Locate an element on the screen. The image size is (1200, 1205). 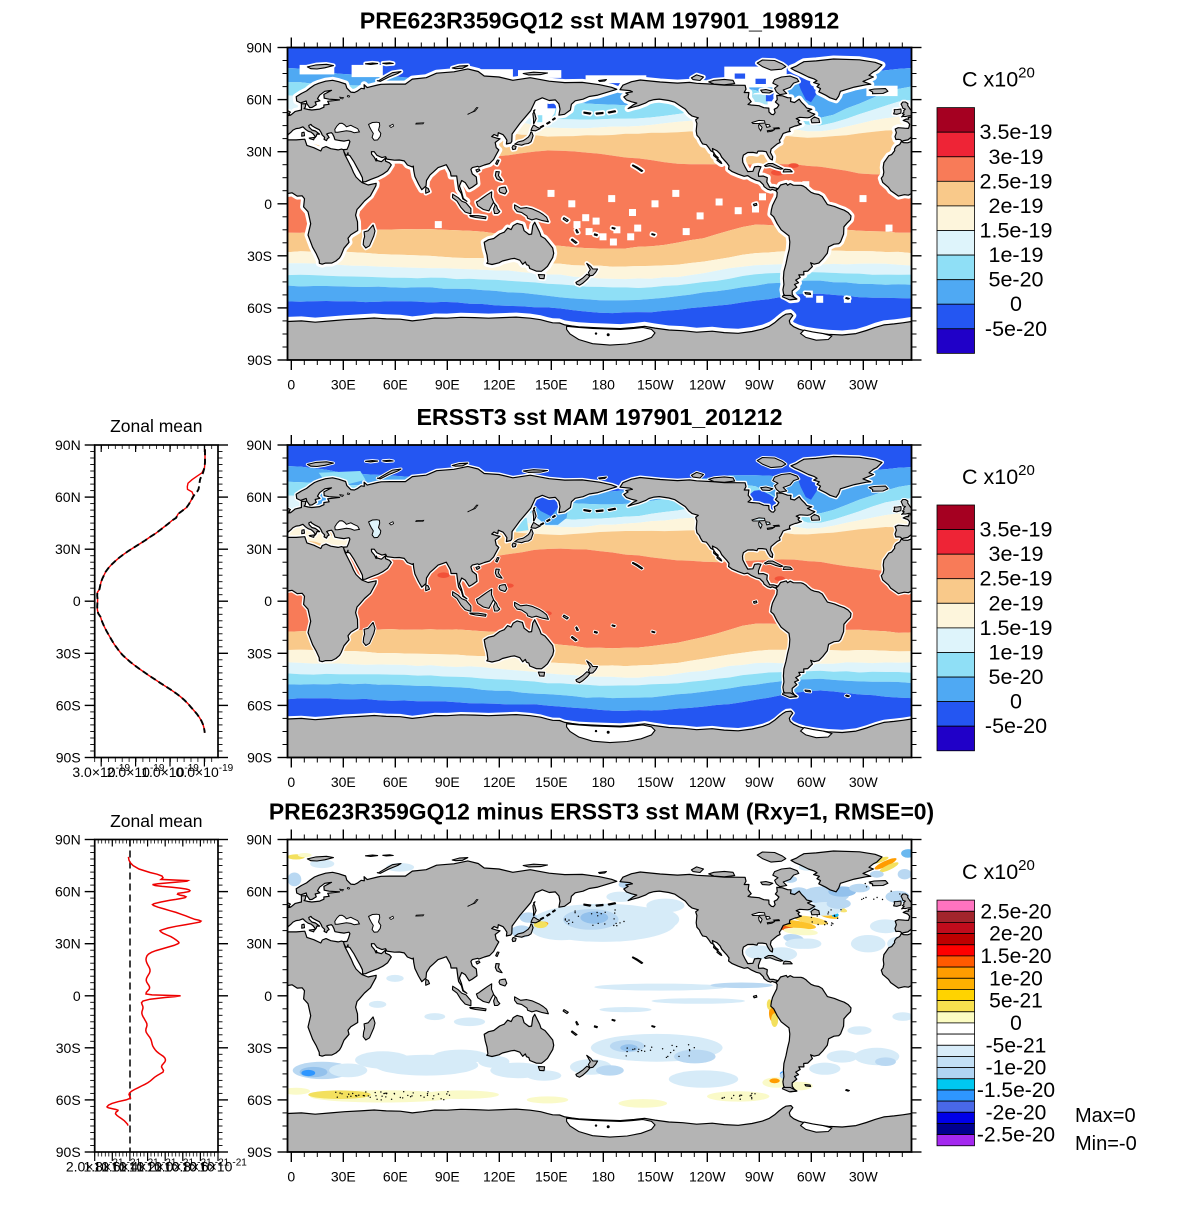
svg-text:PRE623R359GQ12 sst MAM 197901_: PRE623R359GQ12 sst MAM 197901_198912 is located at coordinates (600, 21).